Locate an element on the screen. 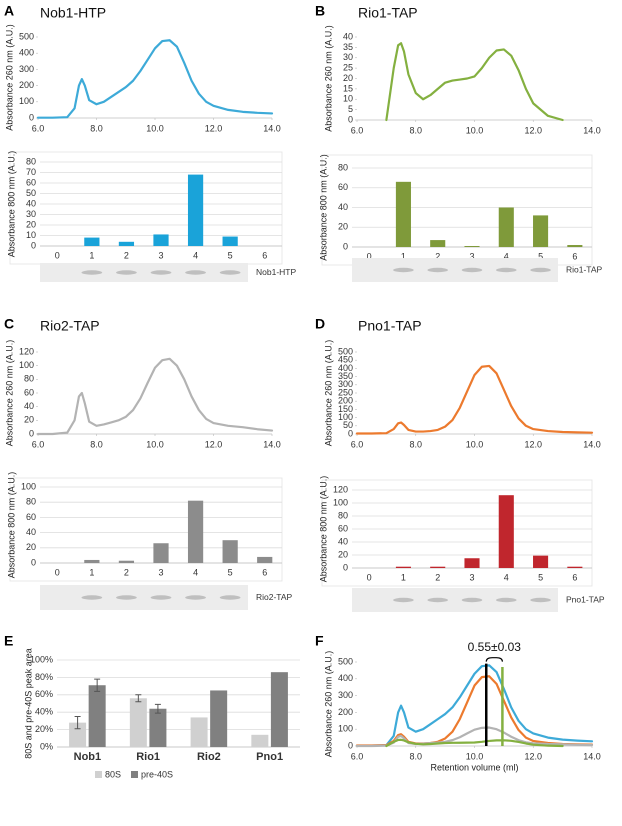 Image resolution: width=622 pixels, height=826 pixels. y-tick-label: 35 is located at coordinates (348, 47).